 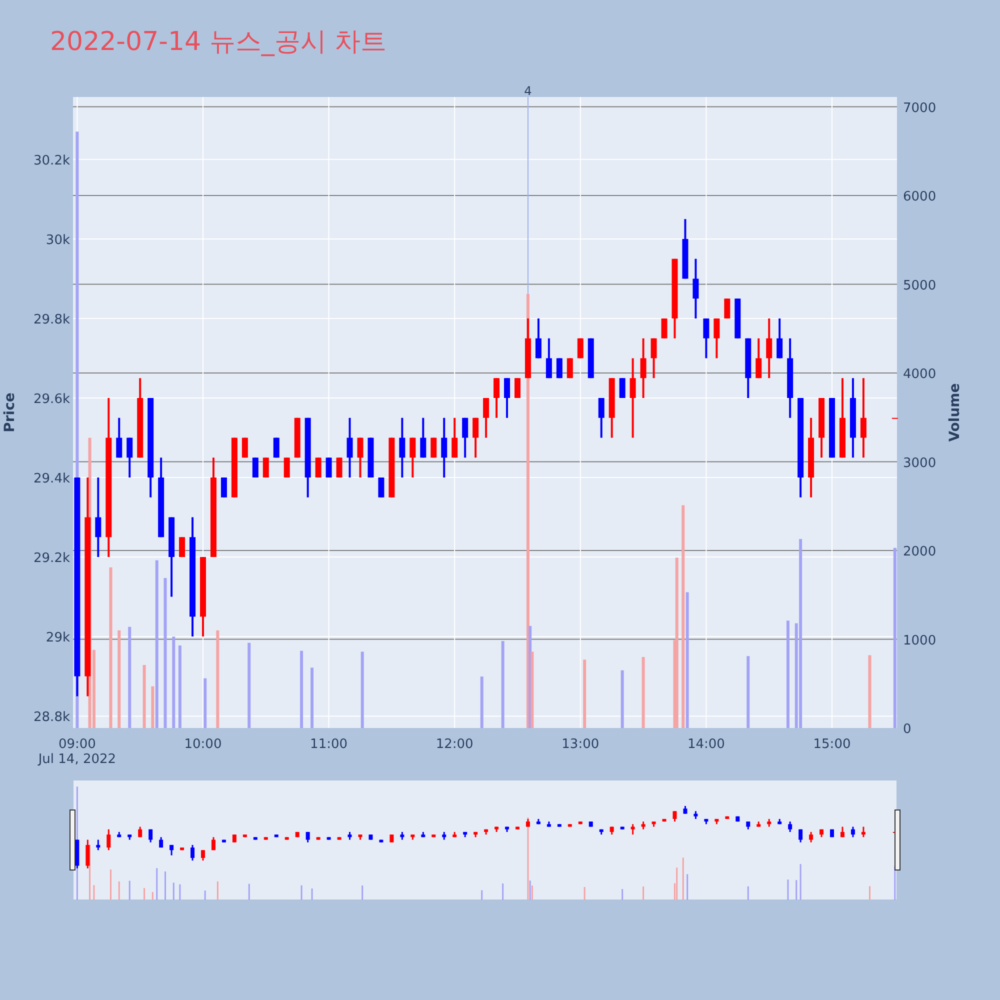 I want to click on x-tick-label: 12:00, so click(x=455, y=744).